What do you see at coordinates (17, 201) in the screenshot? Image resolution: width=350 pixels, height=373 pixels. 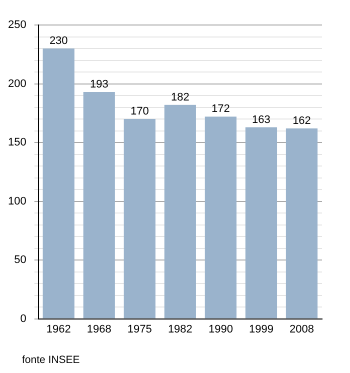 I see `y-tick-label: 100` at bounding box center [17, 201].